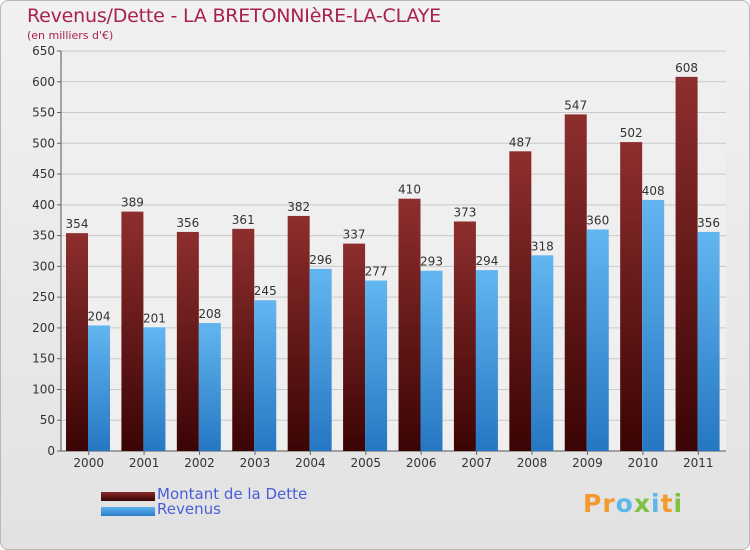 The image size is (750, 550). What do you see at coordinates (43, 174) in the screenshot?
I see `y-tick-label: 450` at bounding box center [43, 174].